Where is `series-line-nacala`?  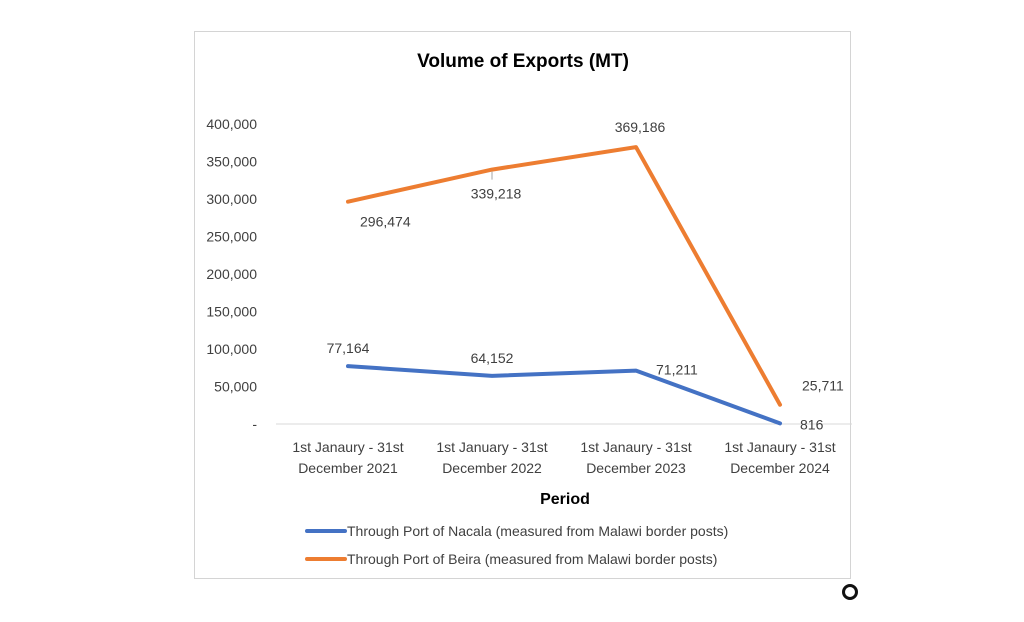 series-line-nacala is located at coordinates (564, 395).